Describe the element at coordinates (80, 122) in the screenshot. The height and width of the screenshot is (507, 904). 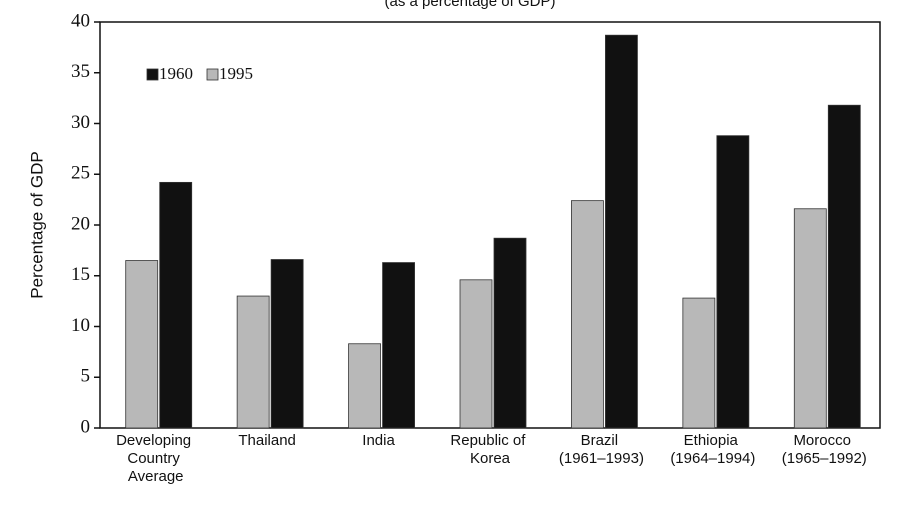
I see `y-tick-label: 30` at that location.